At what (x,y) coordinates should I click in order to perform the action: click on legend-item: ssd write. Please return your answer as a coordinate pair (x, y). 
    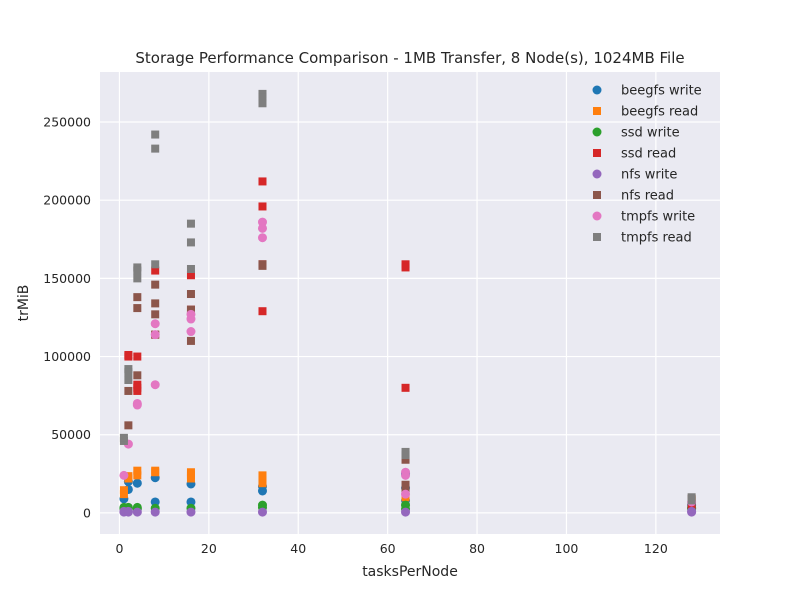
    Looking at the image, I should click on (636, 133).